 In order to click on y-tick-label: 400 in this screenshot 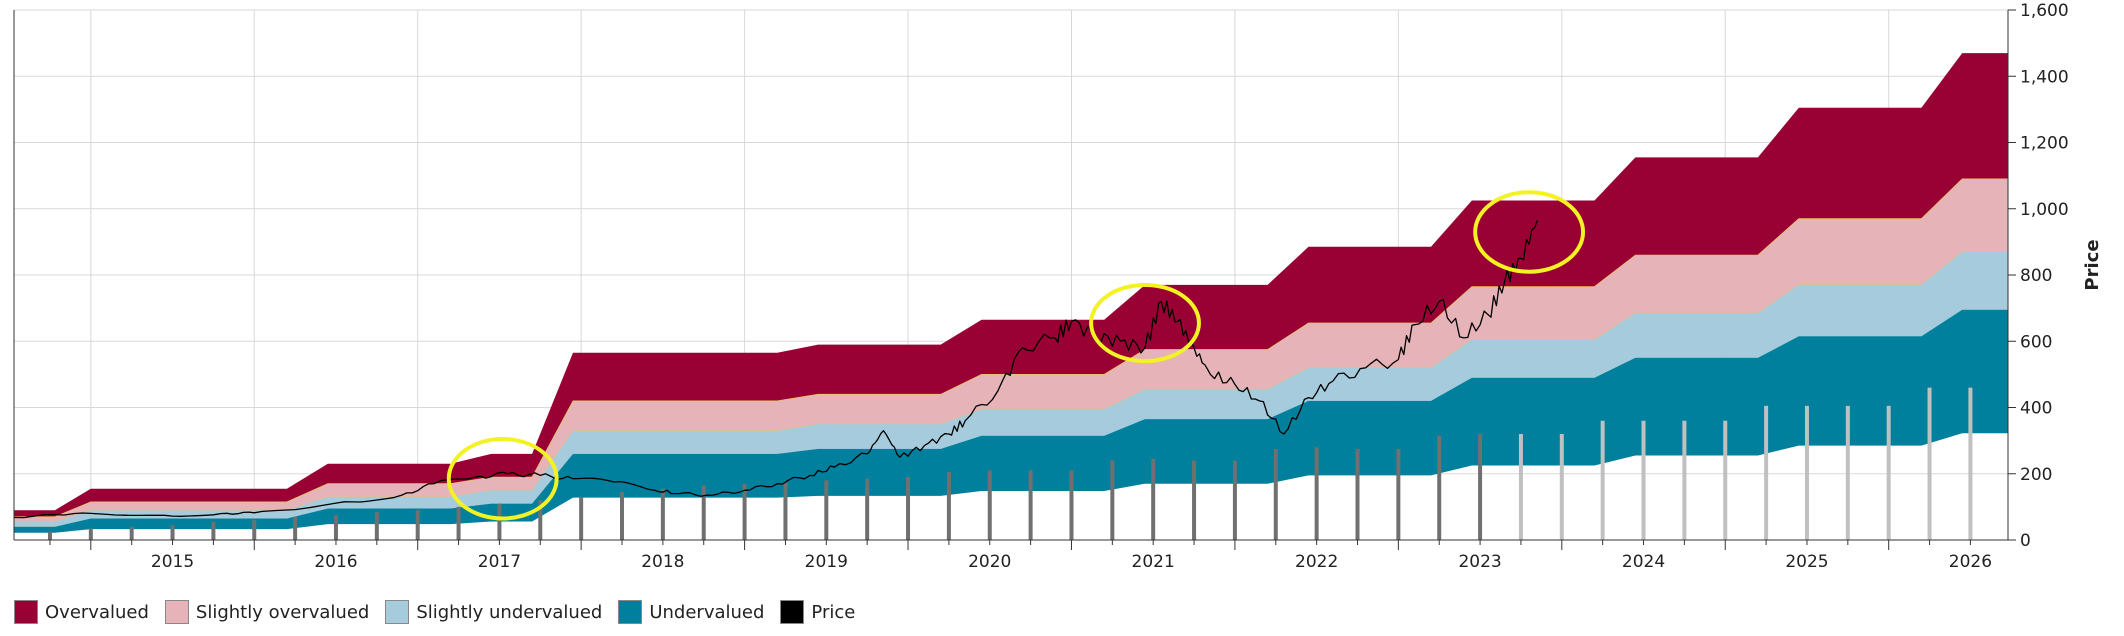, I will do `click(2036, 409)`.